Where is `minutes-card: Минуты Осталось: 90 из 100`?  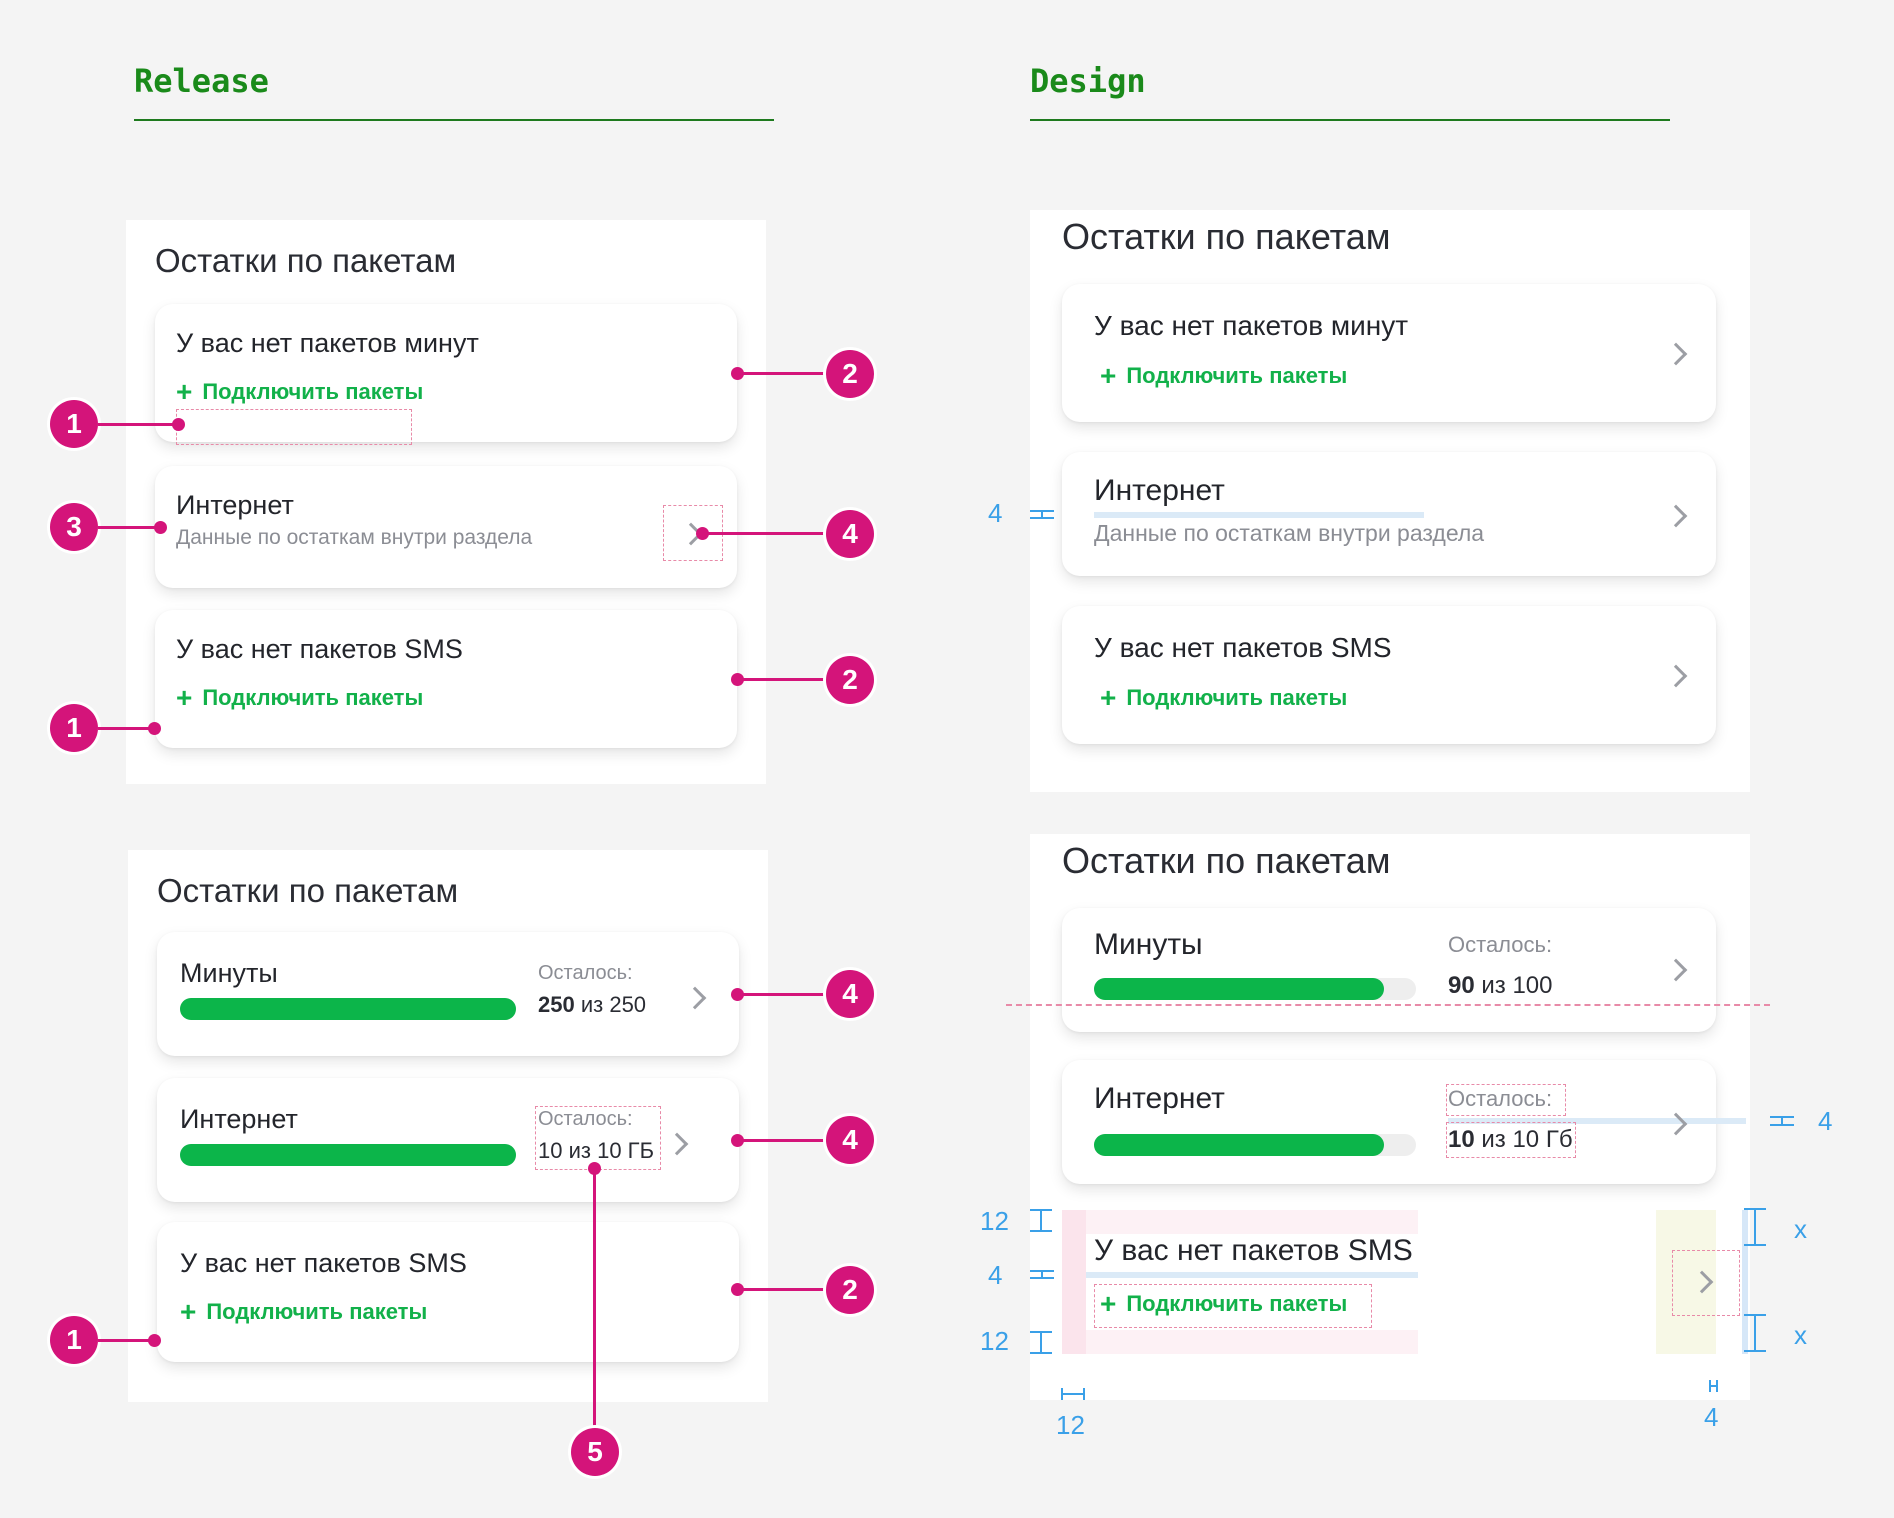 minutes-card: Минуты Осталось: 90 из 100 is located at coordinates (1389, 970).